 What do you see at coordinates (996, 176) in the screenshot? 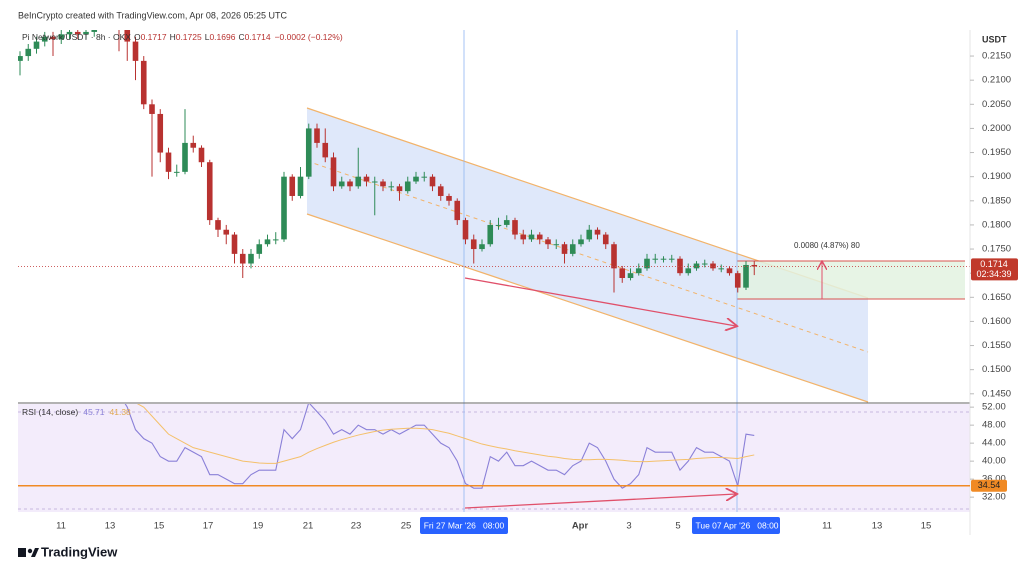
I see `y-tick-label: 0.1900` at bounding box center [996, 176].